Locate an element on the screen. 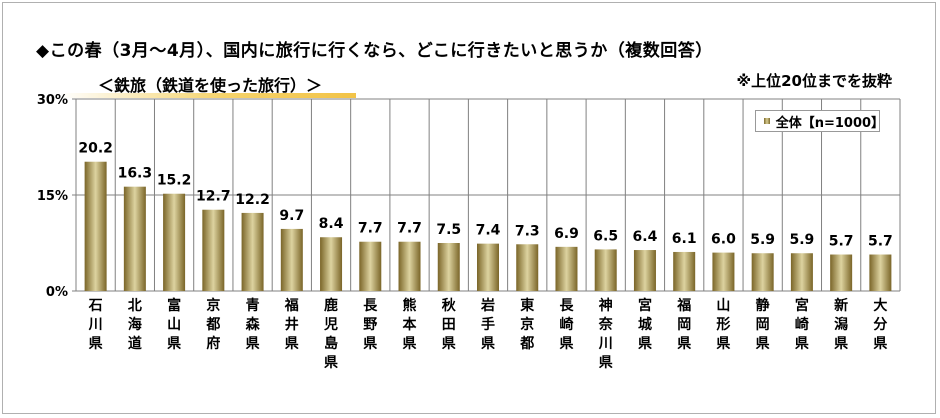 Image resolution: width=940 pixels, height=418 pixels. bar-value-label: 6.0 is located at coordinates (723, 240).